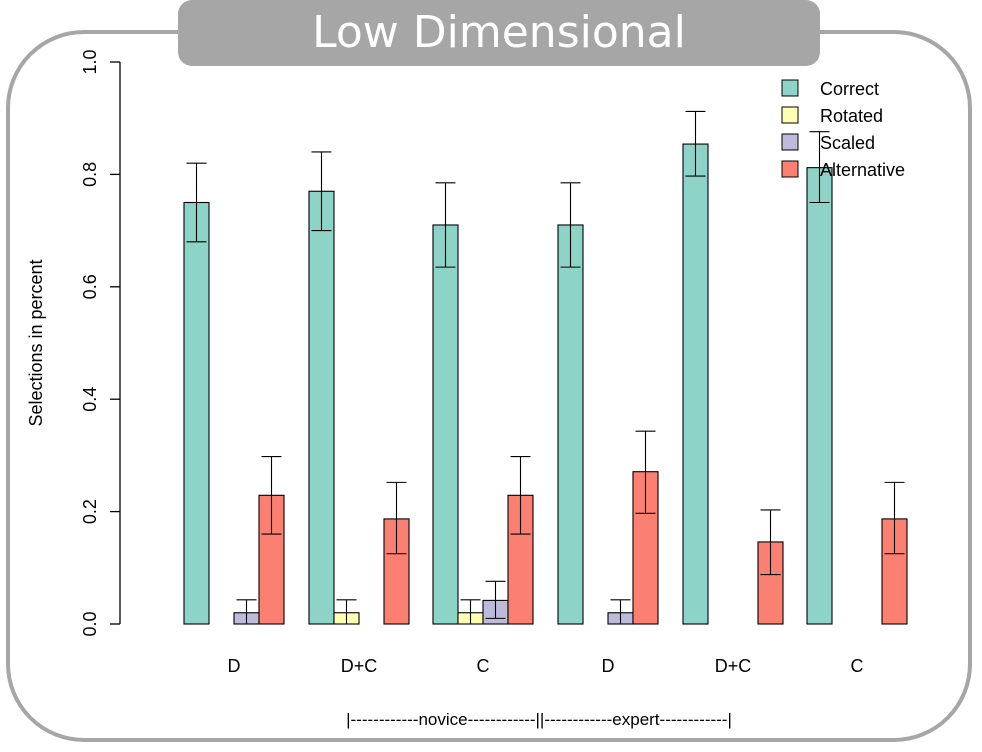  What do you see at coordinates (499, 33) in the screenshot?
I see `chart-title: Low Dimensional` at bounding box center [499, 33].